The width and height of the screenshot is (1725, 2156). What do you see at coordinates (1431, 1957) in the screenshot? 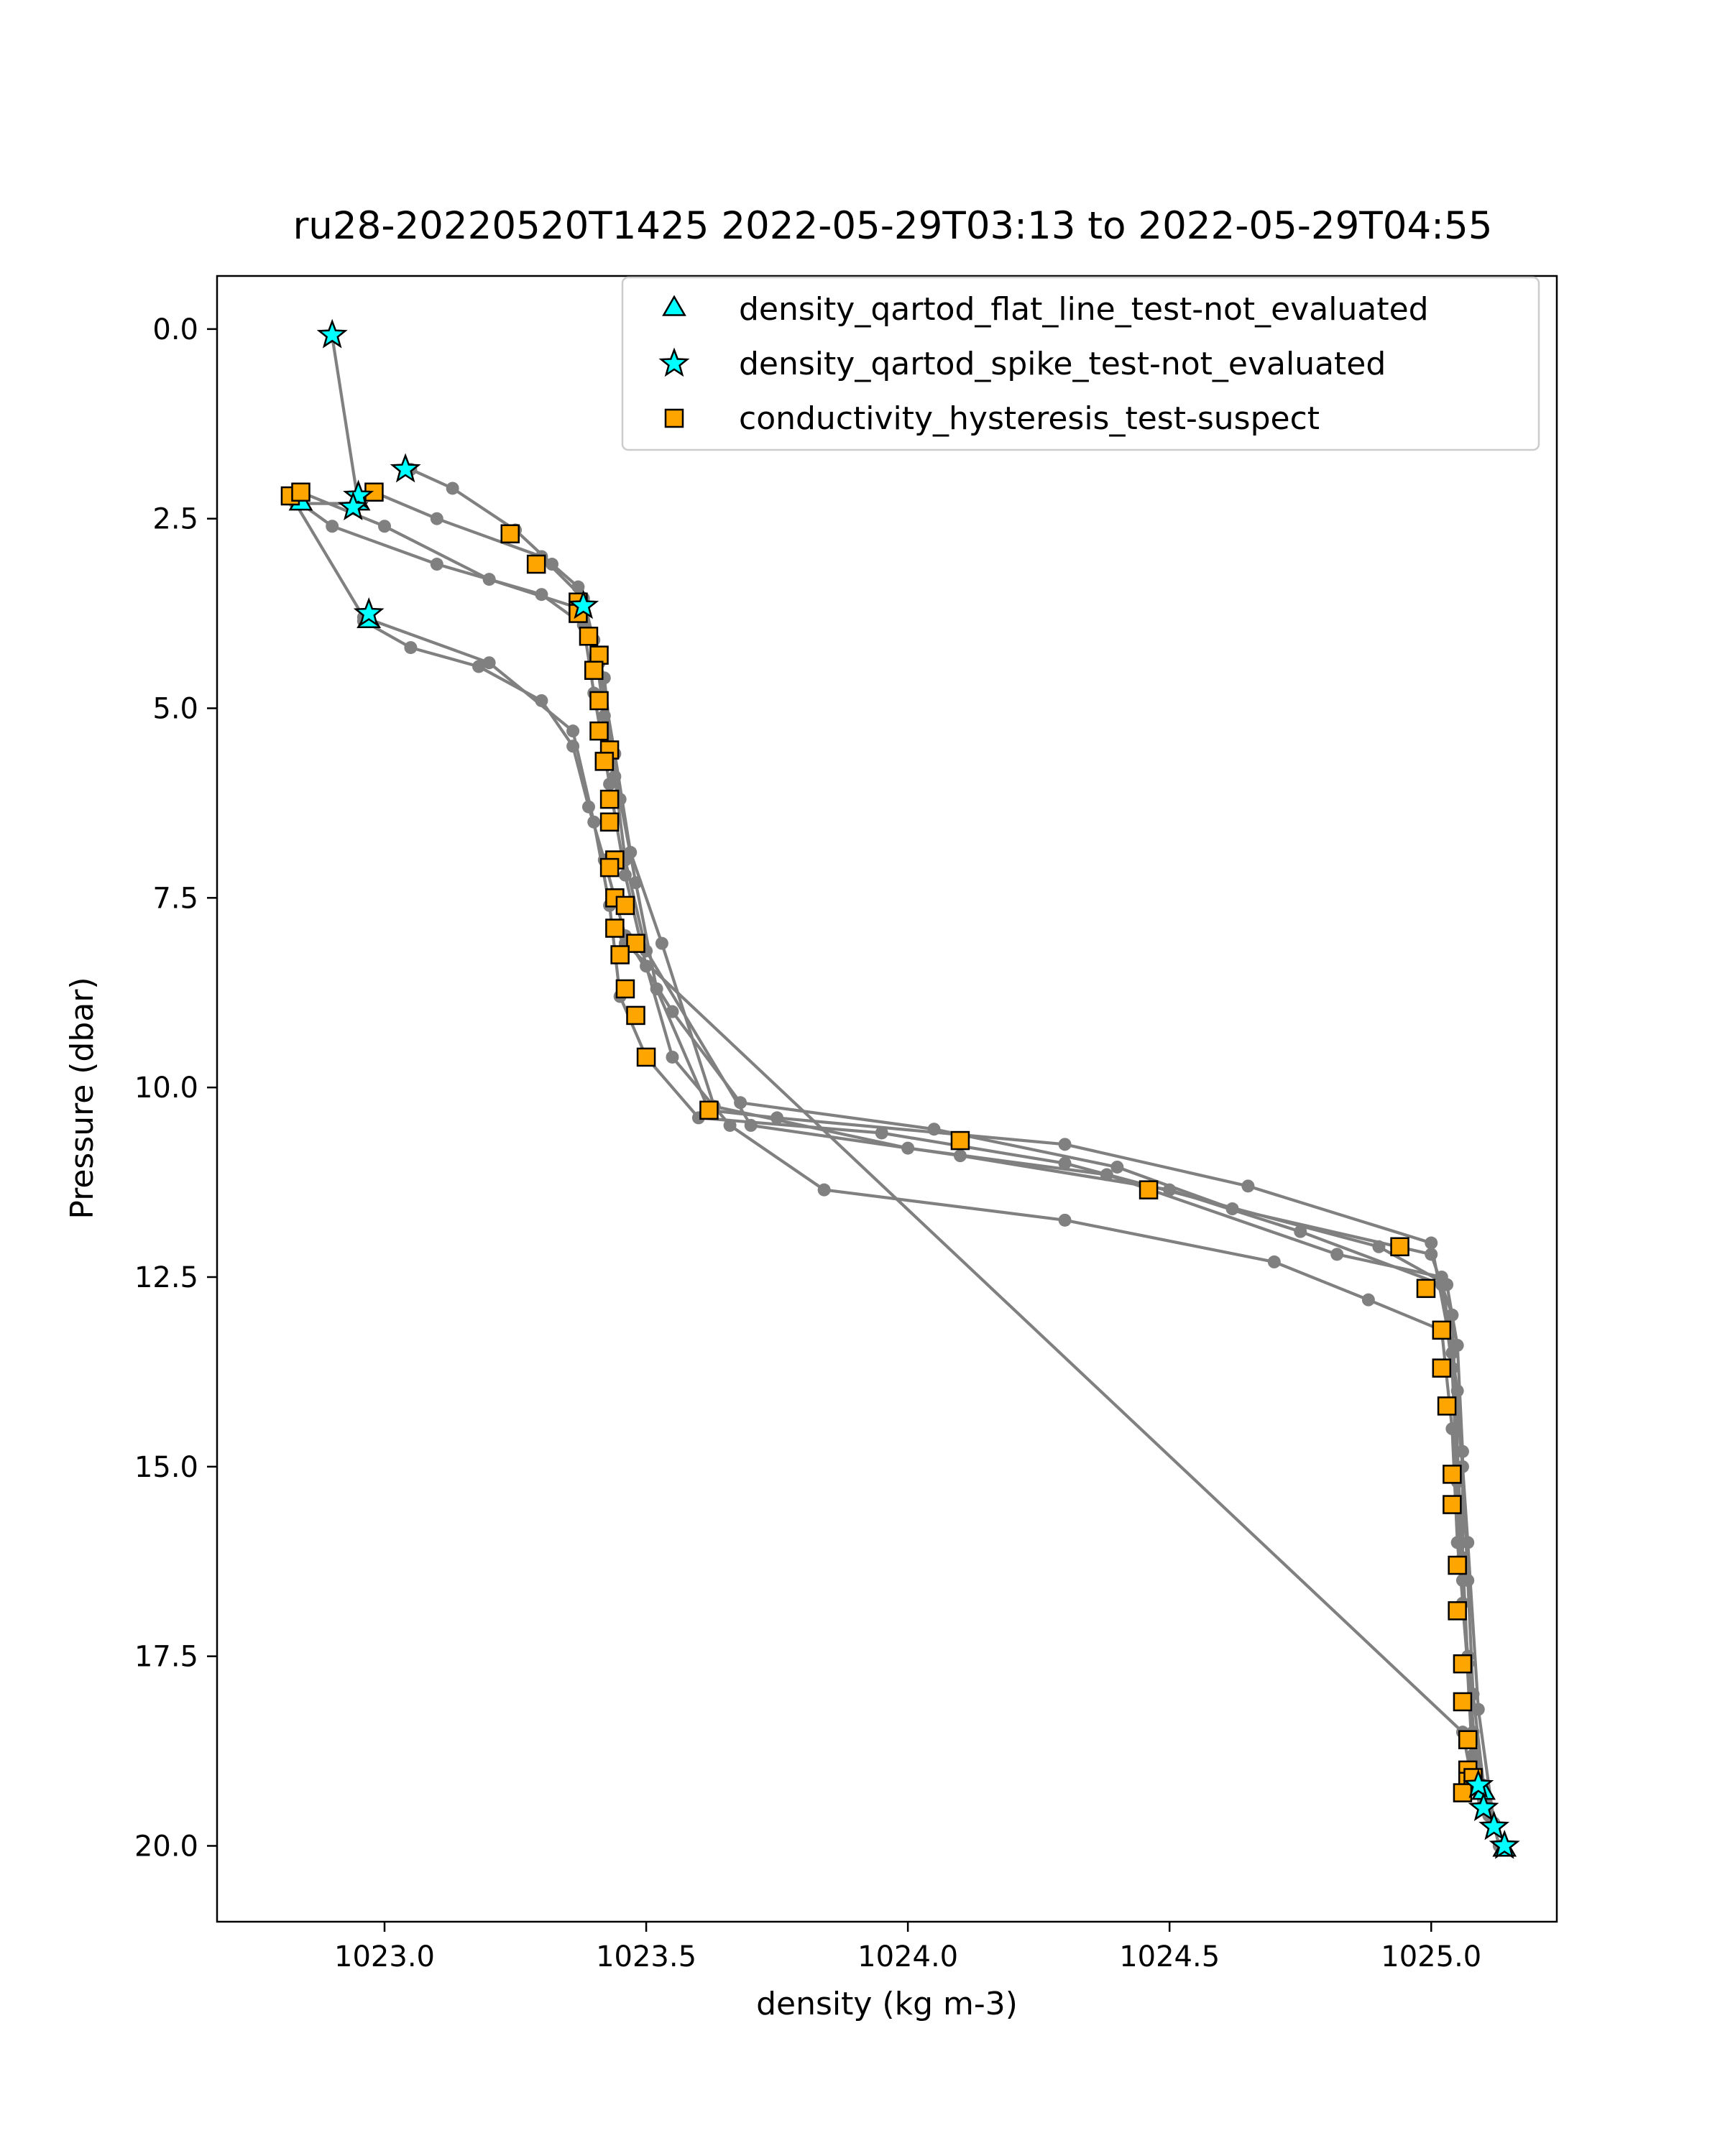
I see `x-tick-label: 1025.0` at bounding box center [1431, 1957].